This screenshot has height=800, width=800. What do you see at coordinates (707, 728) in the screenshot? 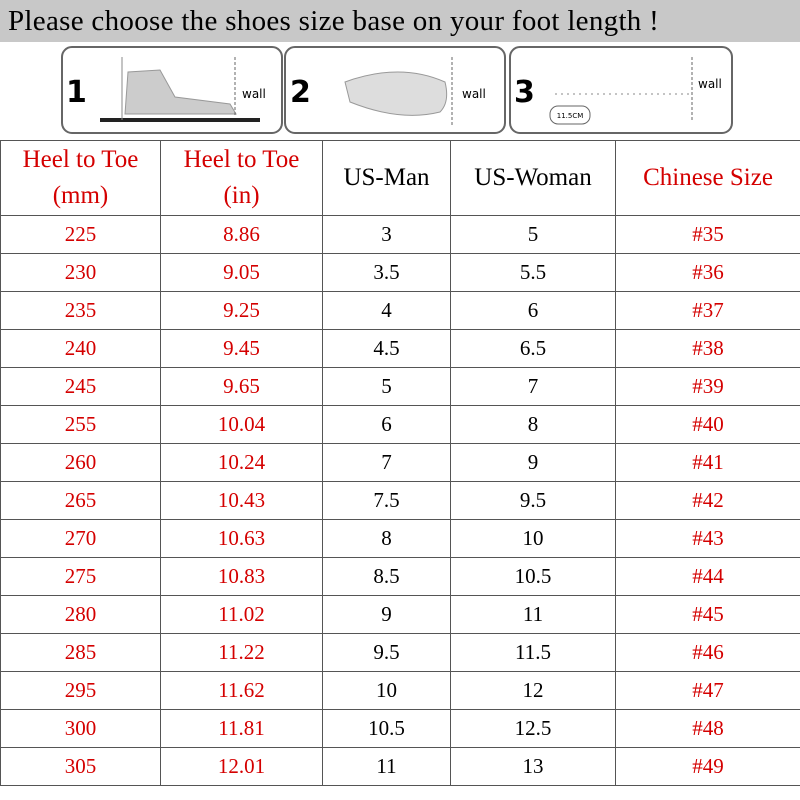
I see `table-cell: #48` at bounding box center [707, 728].